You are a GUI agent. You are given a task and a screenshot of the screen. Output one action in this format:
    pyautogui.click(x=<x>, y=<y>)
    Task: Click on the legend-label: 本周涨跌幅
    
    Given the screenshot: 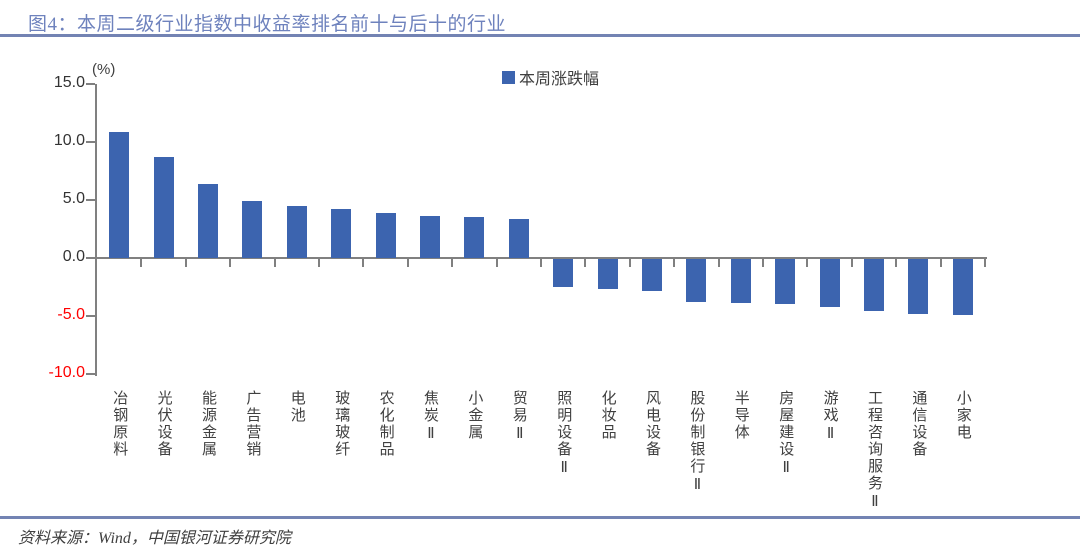 What is the action you would take?
    pyautogui.click(x=559, y=79)
    